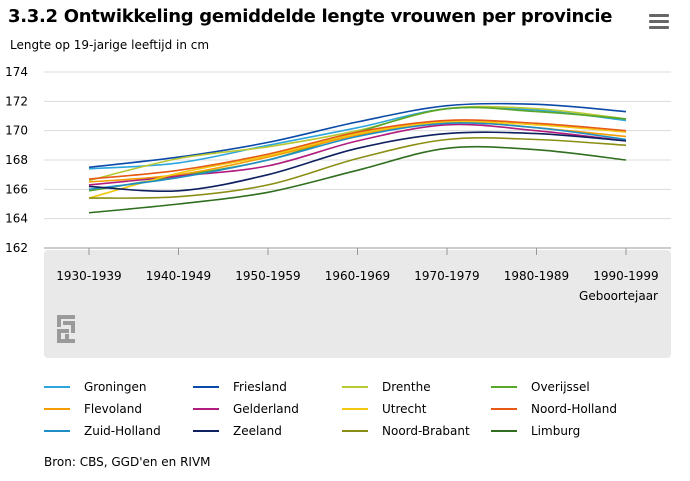 Image resolution: width=690 pixels, height=481 pixels. I want to click on y-axis-title: Lengte op 19-jarige leeftijd in cm, so click(110, 45).